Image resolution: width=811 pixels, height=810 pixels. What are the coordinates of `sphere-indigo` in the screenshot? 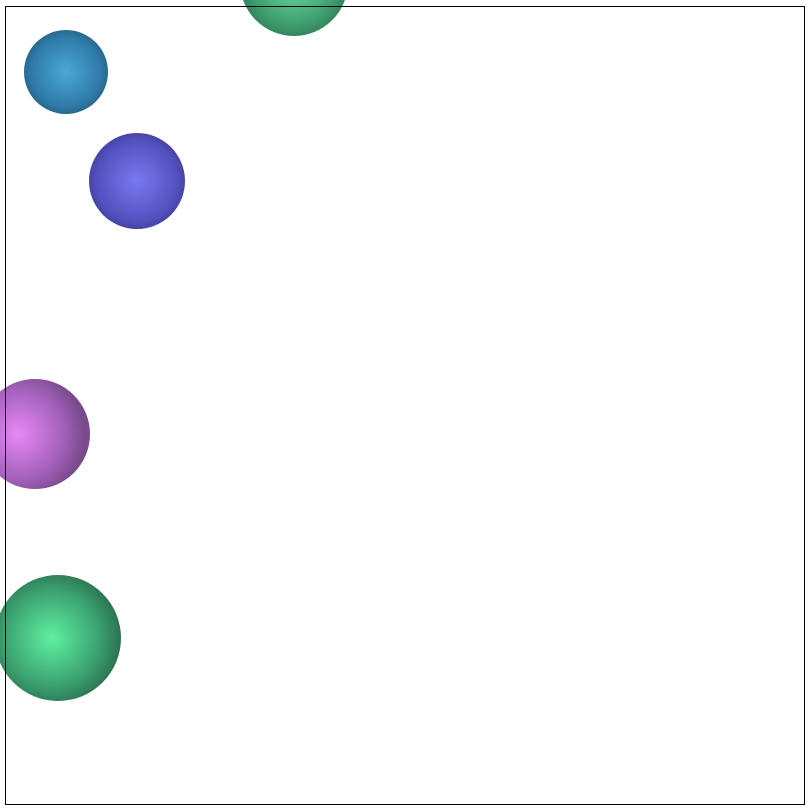 It's located at (137, 181).